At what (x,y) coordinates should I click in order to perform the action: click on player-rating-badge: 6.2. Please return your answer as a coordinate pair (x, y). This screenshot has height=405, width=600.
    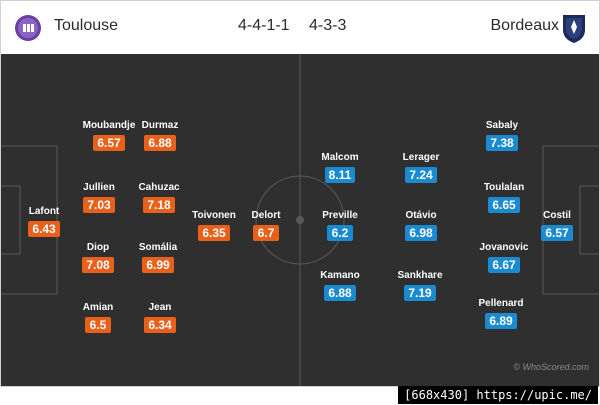
    Looking at the image, I should click on (340, 233).